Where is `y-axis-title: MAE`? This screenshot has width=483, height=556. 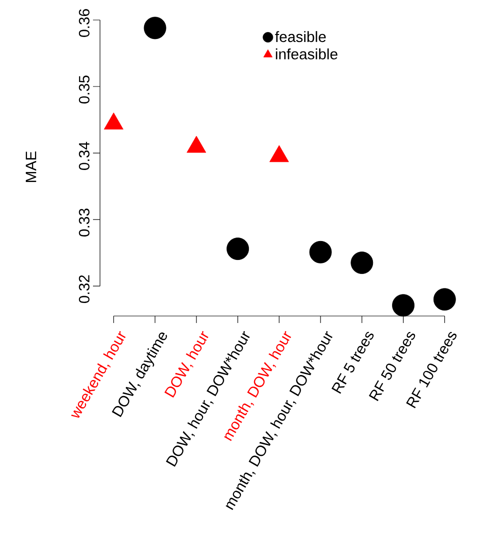 y-axis-title: MAE is located at coordinates (31, 166).